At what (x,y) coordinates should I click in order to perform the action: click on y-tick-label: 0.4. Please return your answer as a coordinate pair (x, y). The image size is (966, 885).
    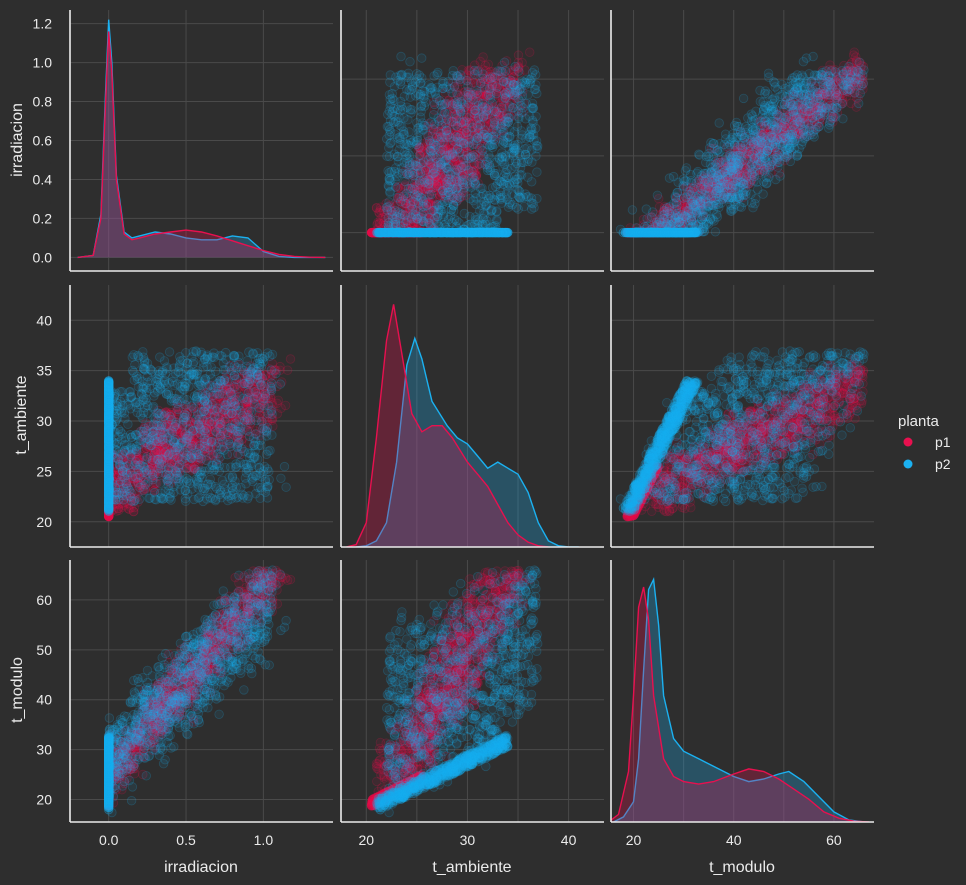
    Looking at the image, I should click on (43, 179).